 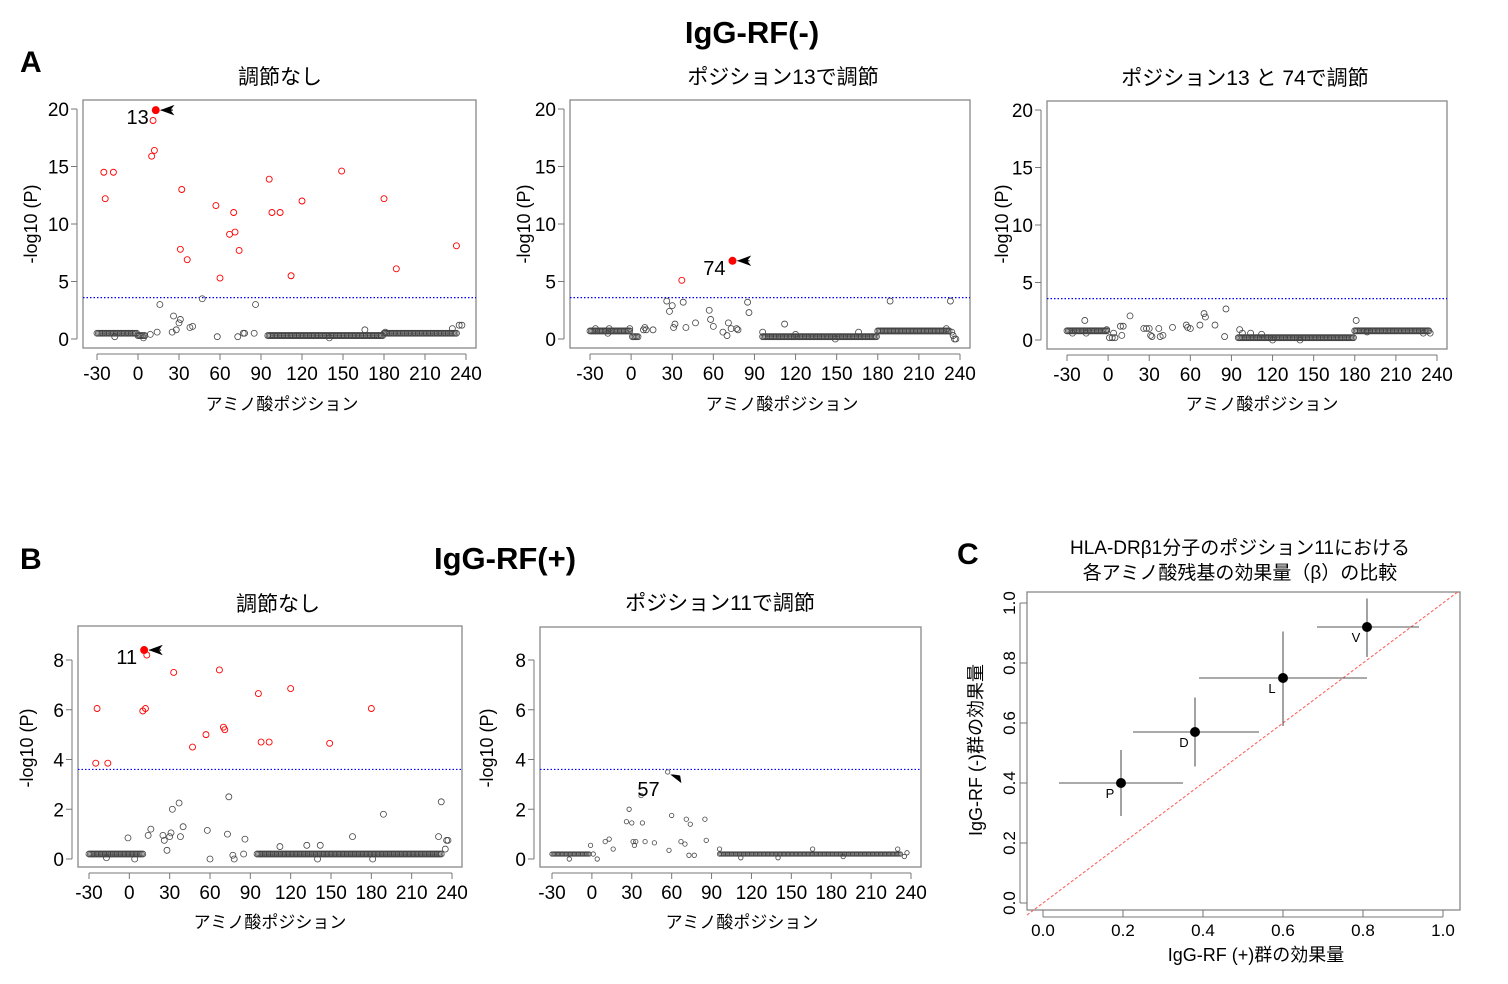 I want to click on panel-title: 調節なし, so click(x=278, y=604).